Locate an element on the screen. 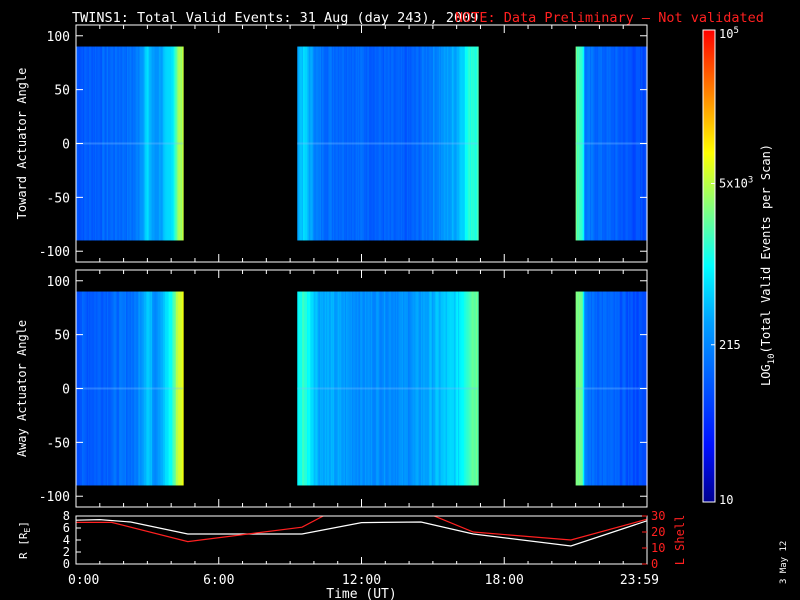 This screenshot has width=800, height=600. y-tick-label: -100 is located at coordinates (54, 252).